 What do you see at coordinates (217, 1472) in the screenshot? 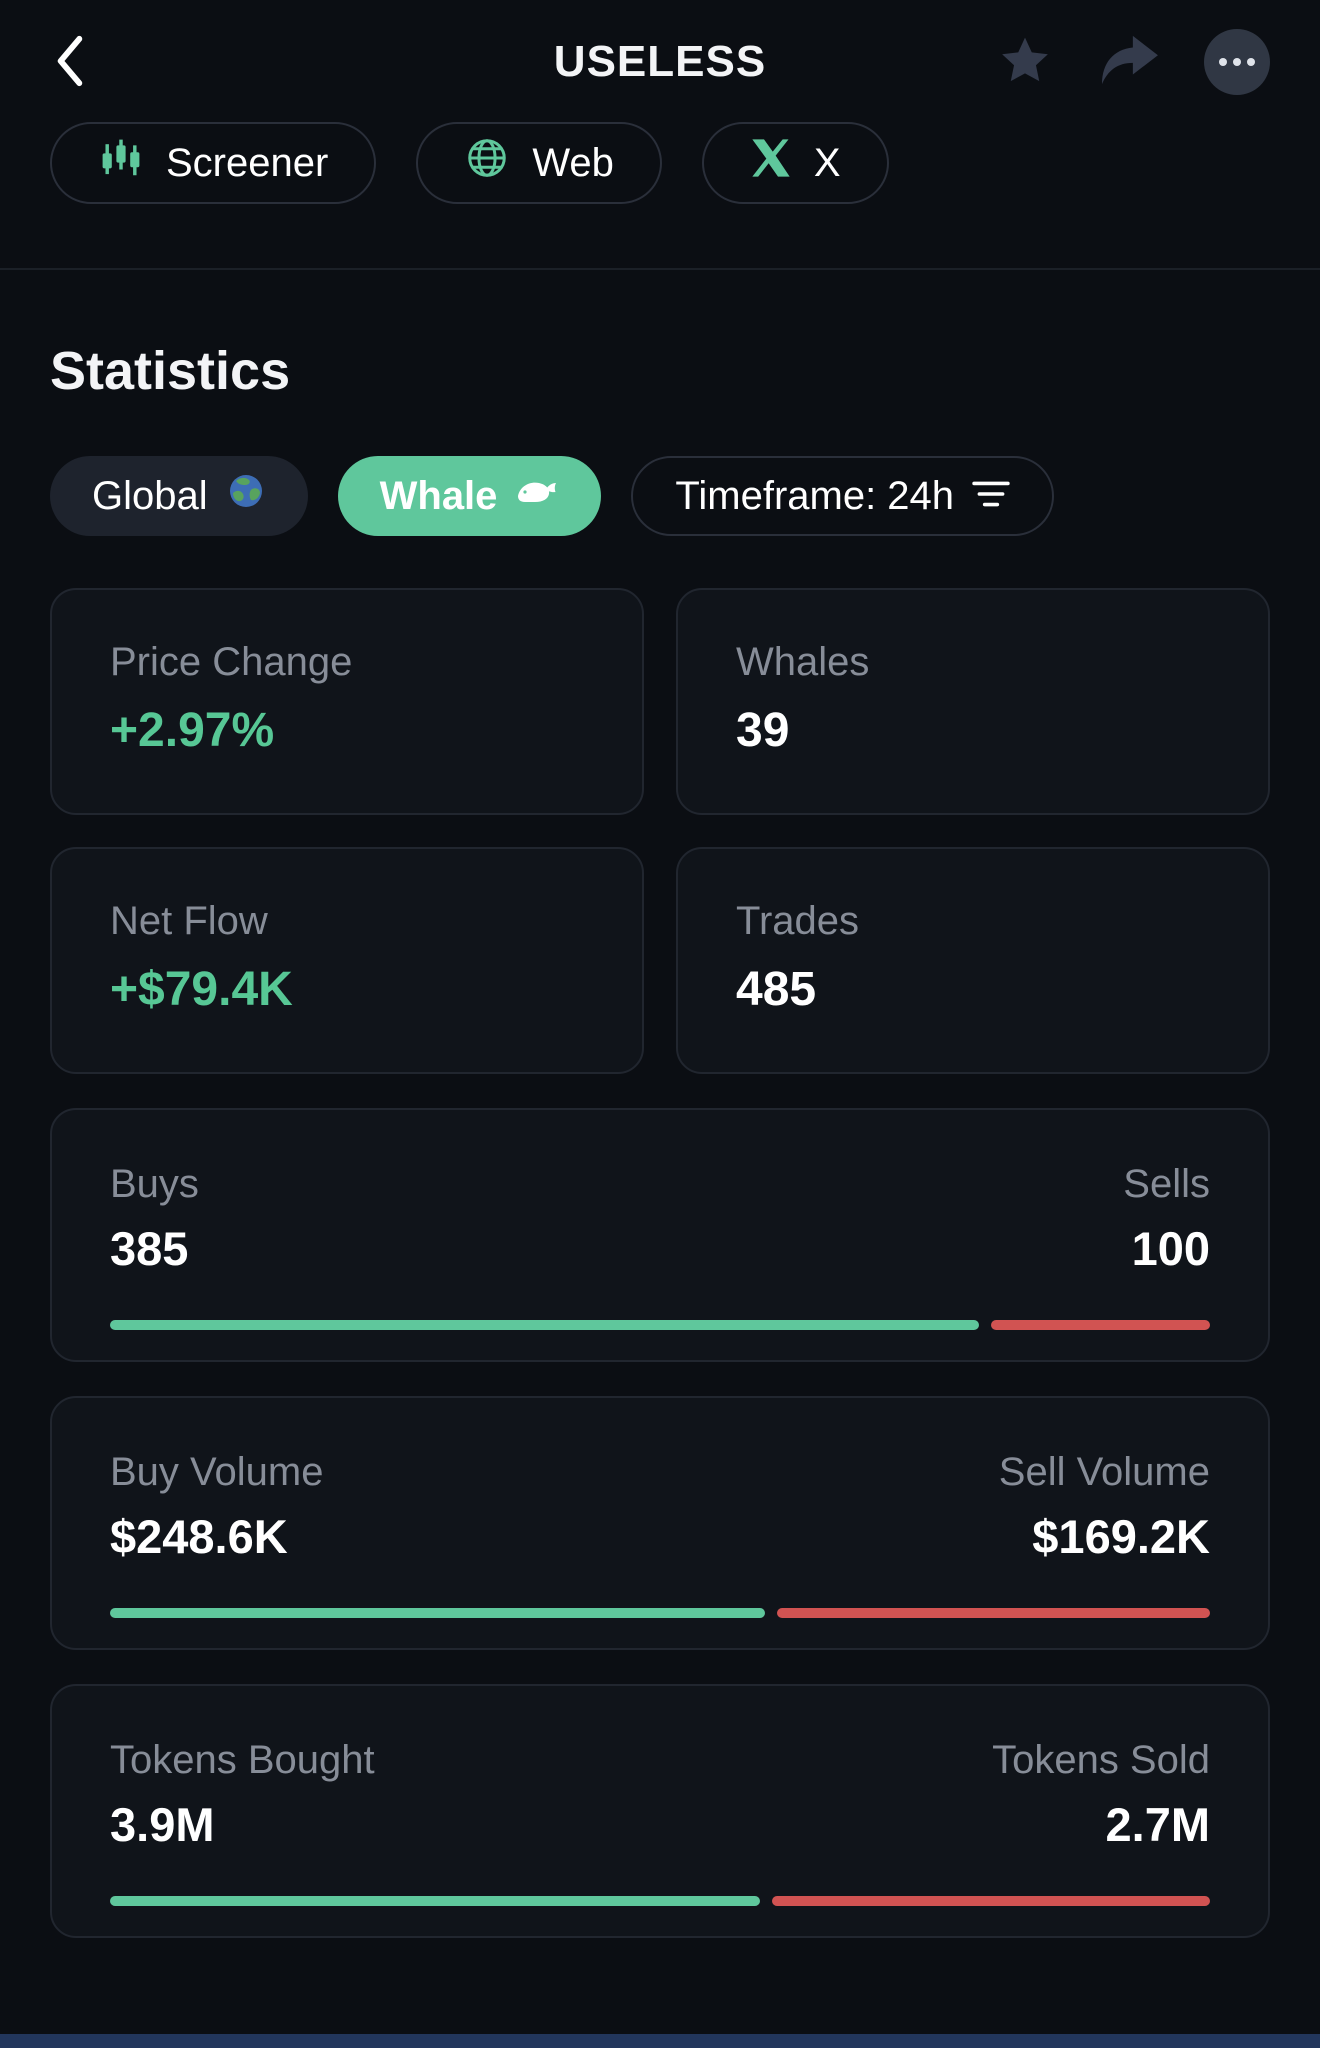
I see `buy-volume-label: Buy Volume` at bounding box center [217, 1472].